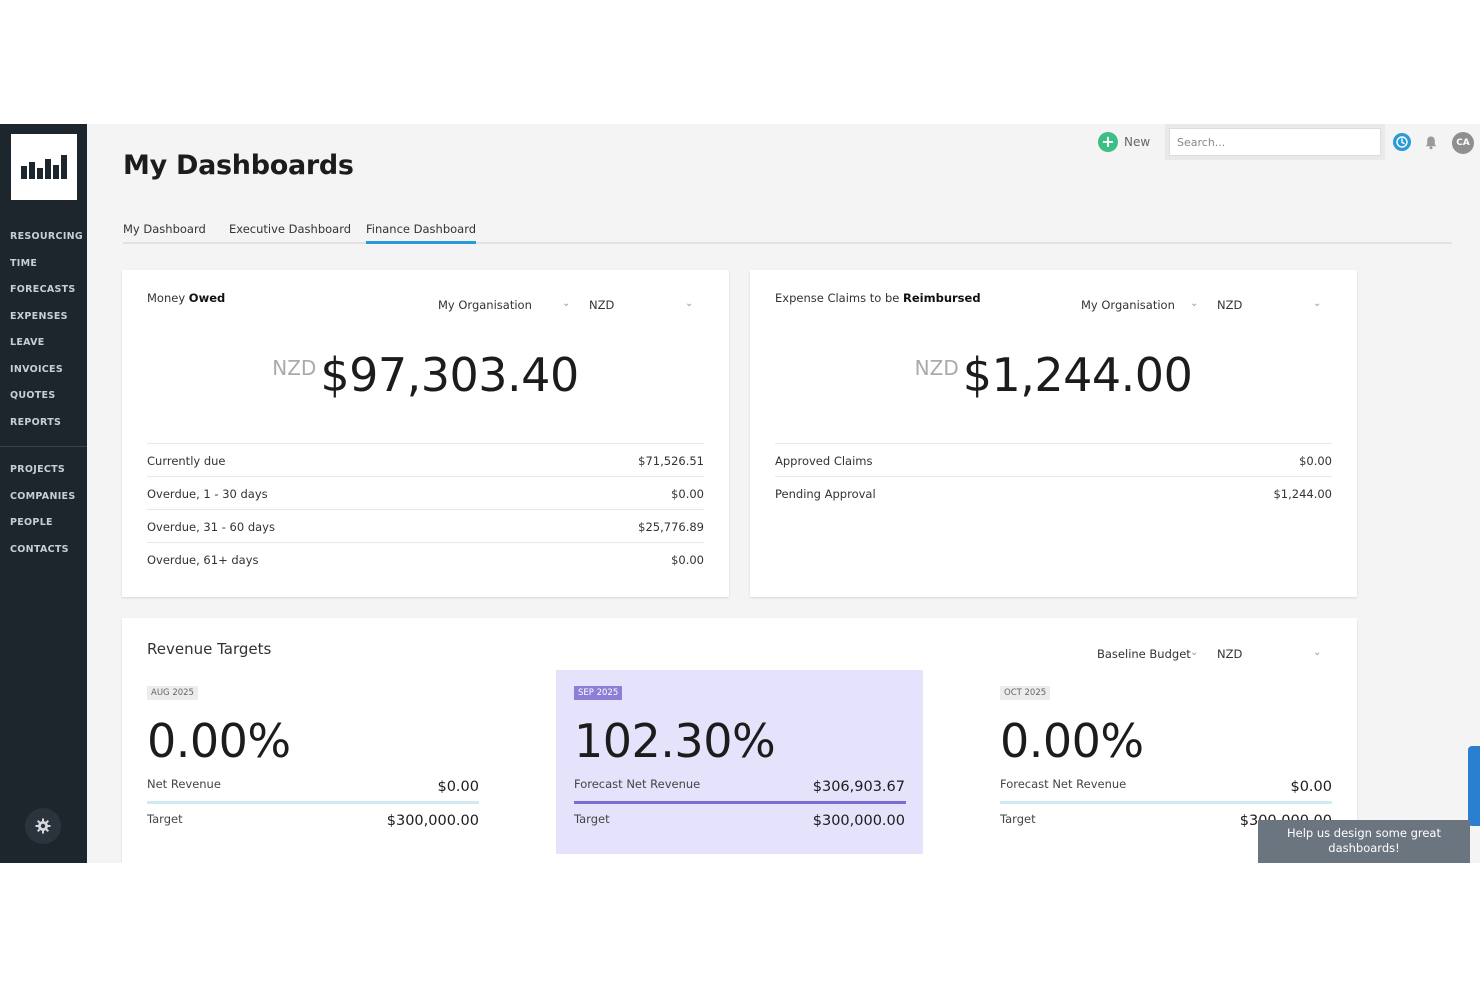 This screenshot has height=987, width=1480. I want to click on expense-claims-currency: NZD, so click(936, 368).